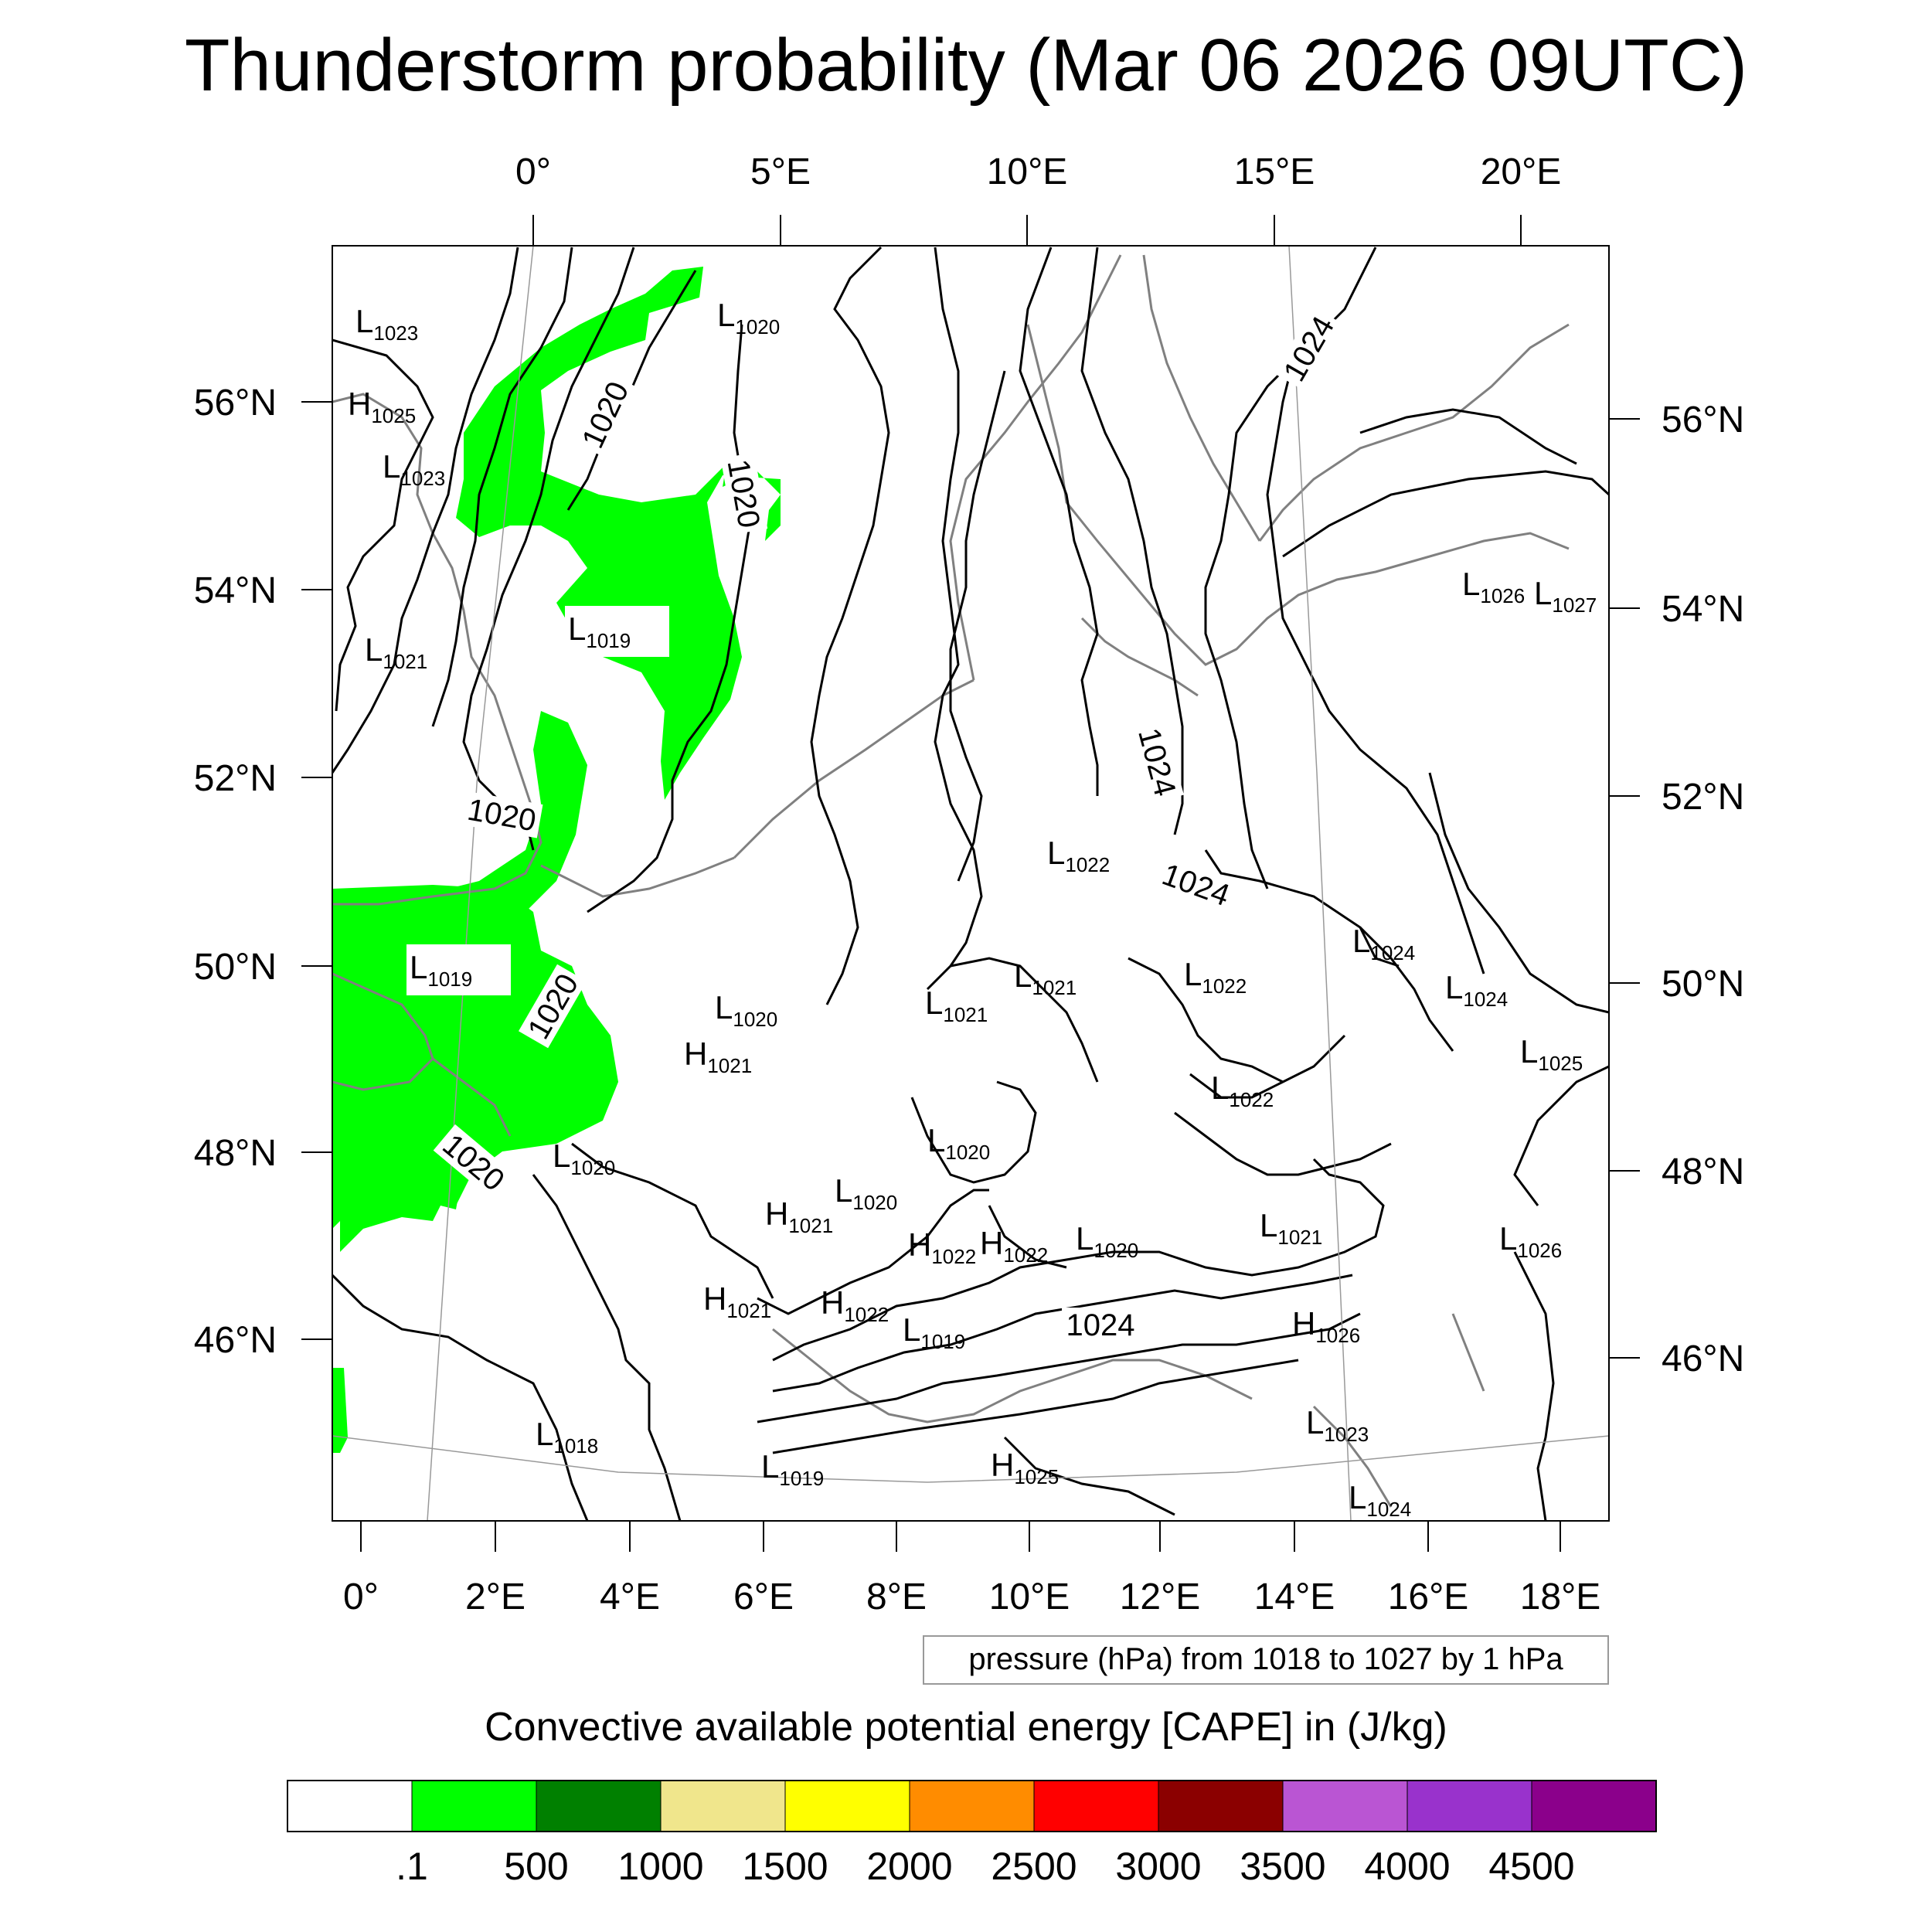  Describe the element at coordinates (1028, 171) in the screenshot. I see `top-lon-label: 10°E` at that location.